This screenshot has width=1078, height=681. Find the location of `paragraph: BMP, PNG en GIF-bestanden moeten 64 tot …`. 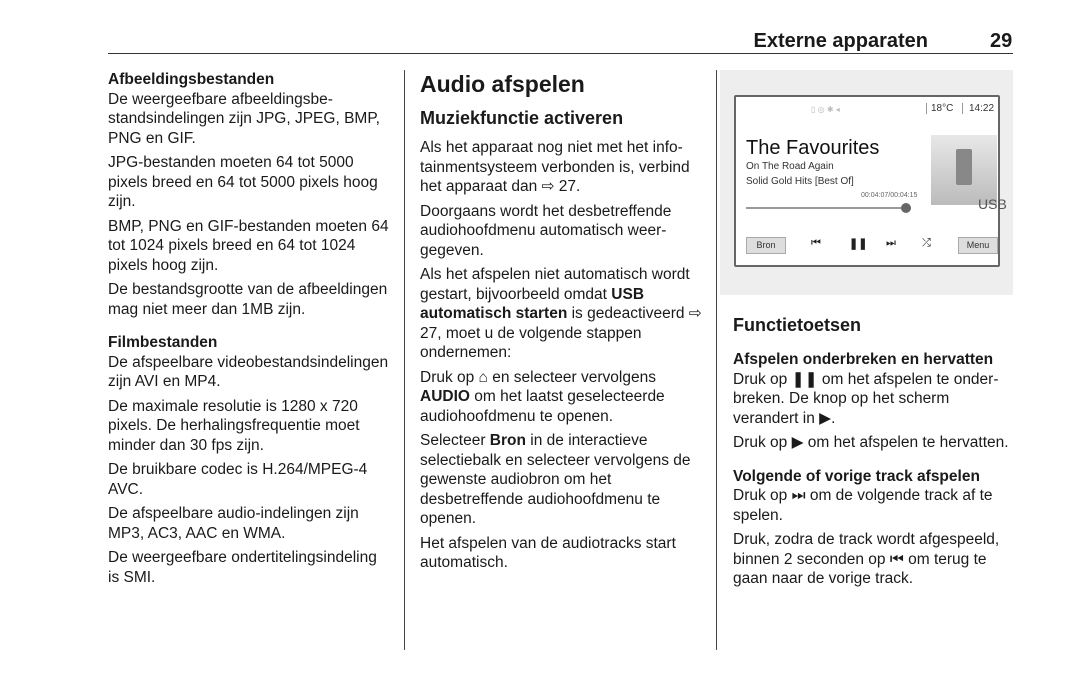

paragraph: BMP, PNG en GIF-bestanden moeten 64 tot … is located at coordinates (248, 245).